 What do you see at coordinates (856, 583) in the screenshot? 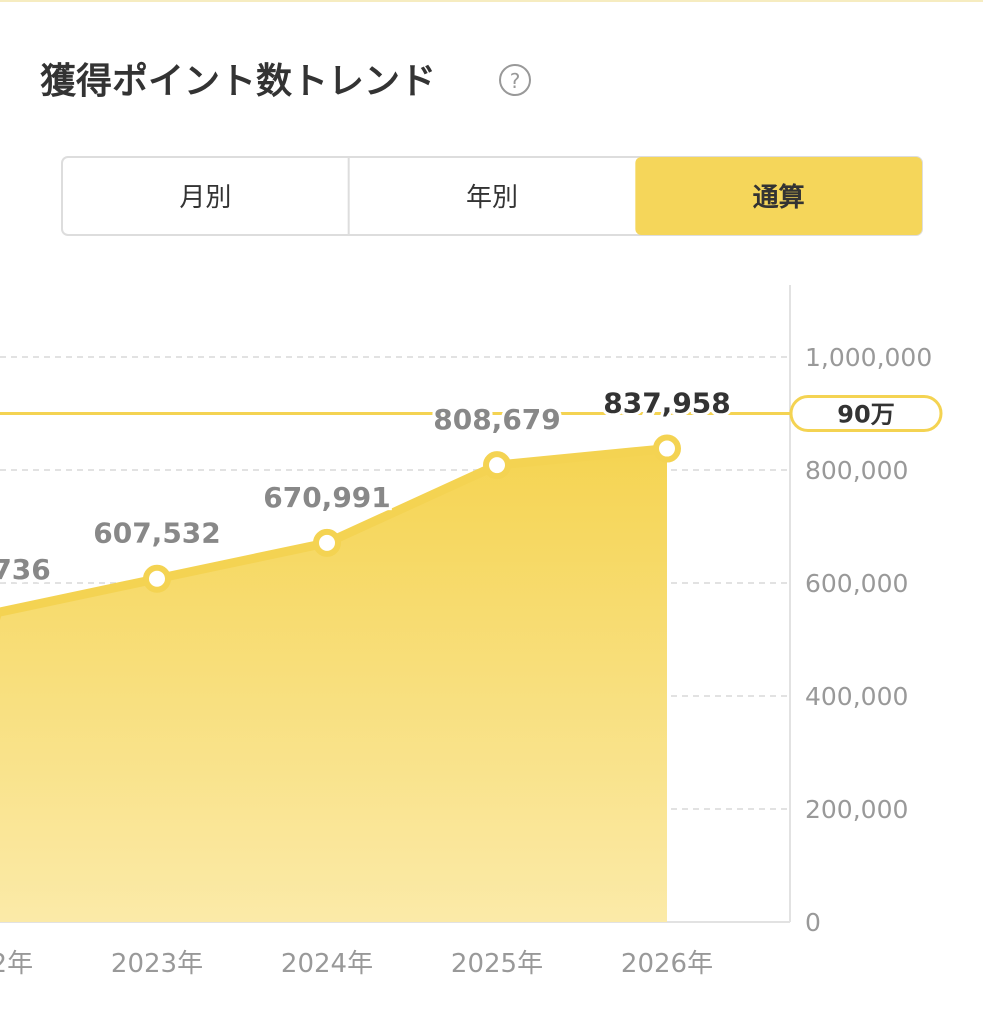
I see `y-tick-label: 600,000` at bounding box center [856, 583].